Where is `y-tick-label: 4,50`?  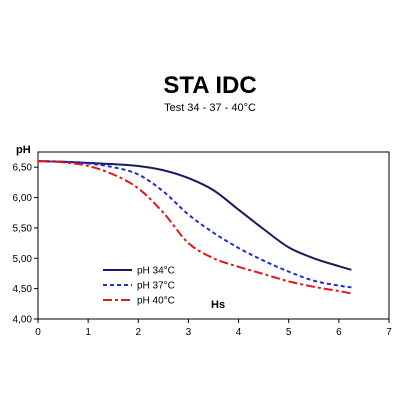
y-tick-label: 4,50 is located at coordinates (23, 289).